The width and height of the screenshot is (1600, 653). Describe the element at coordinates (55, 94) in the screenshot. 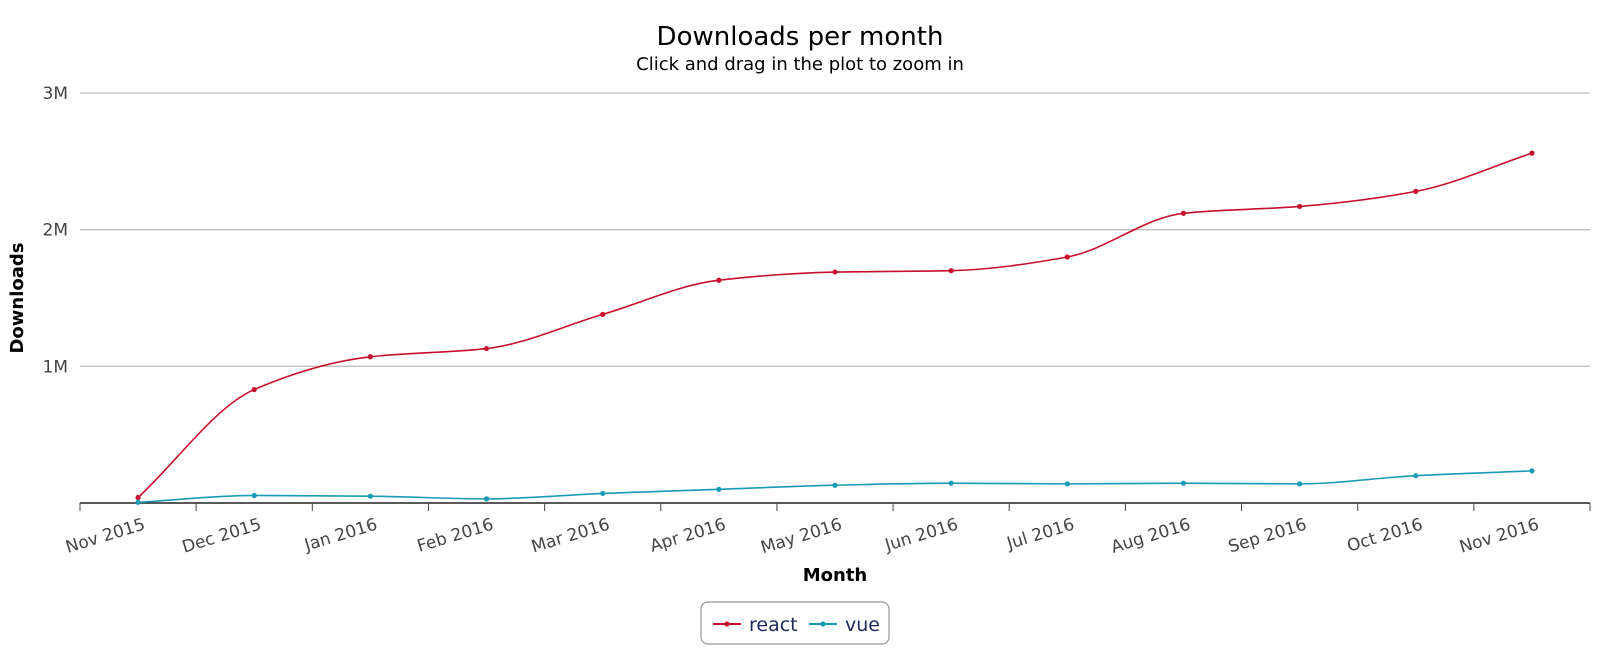

I see `y-tick-label: 3M` at that location.